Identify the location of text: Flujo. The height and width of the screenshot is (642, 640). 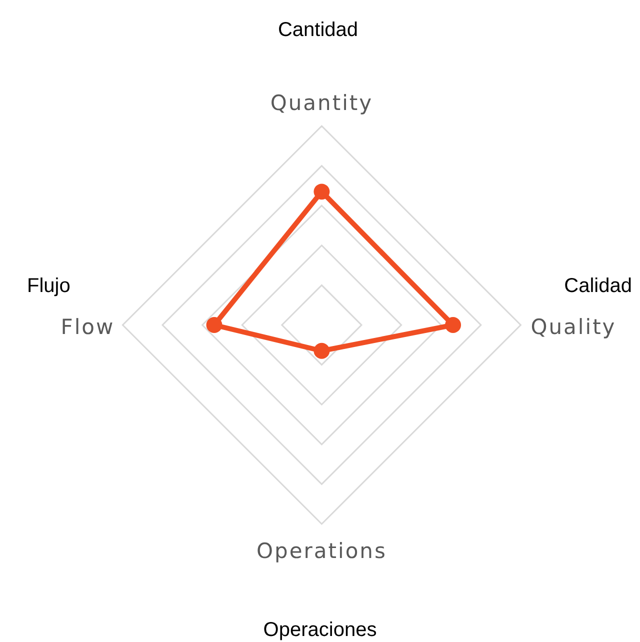
(48, 286).